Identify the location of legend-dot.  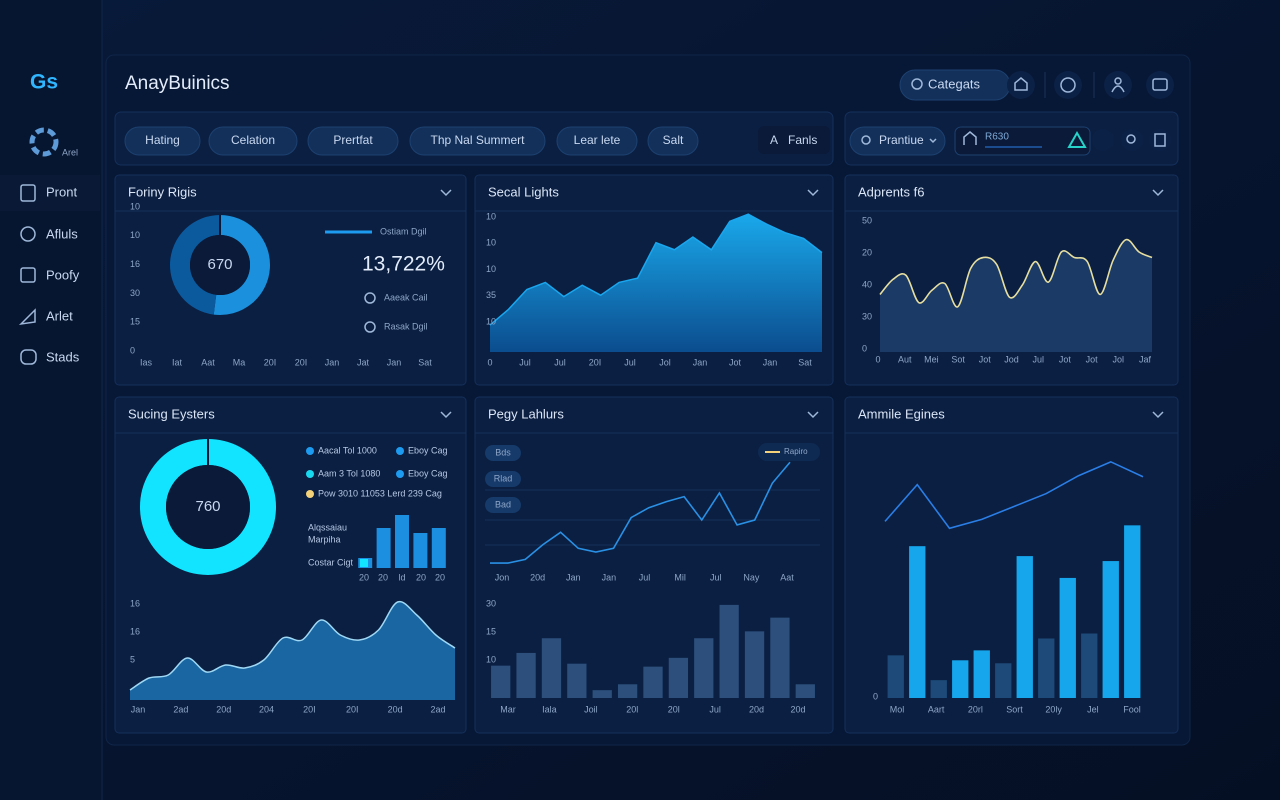
(400, 451).